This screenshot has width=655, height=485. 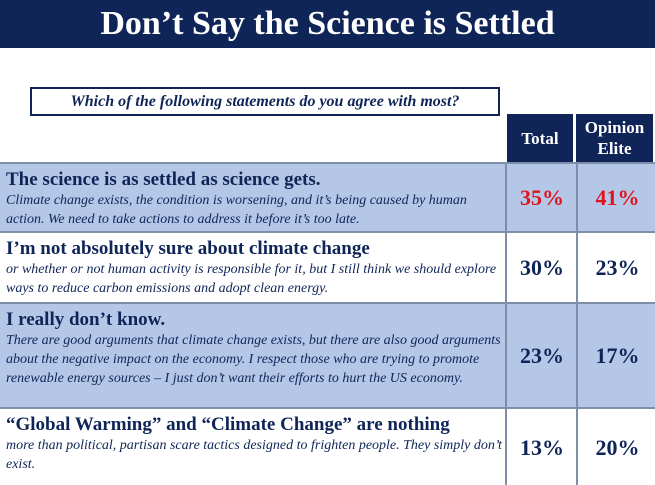 What do you see at coordinates (615, 197) in the screenshot?
I see `percent-cell: 41%` at bounding box center [615, 197].